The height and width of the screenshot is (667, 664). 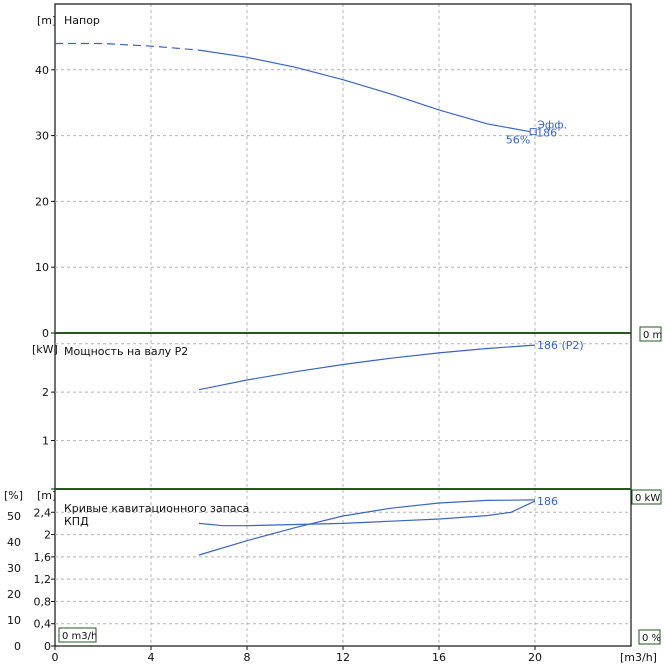 I want to click on x-tick-3: 12, so click(x=343, y=657).